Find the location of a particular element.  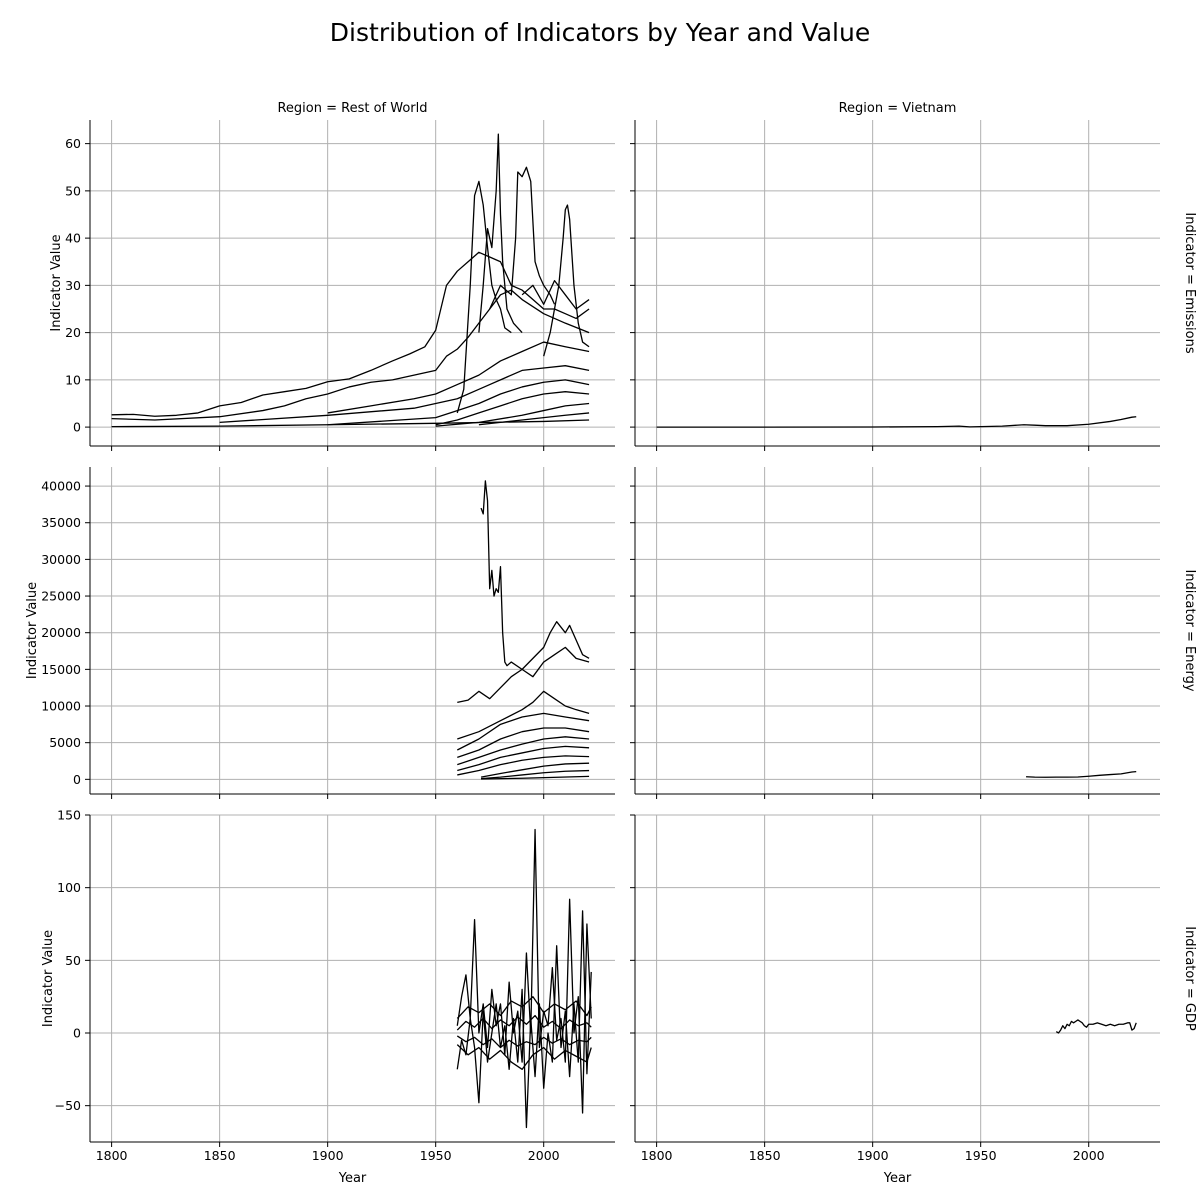

y-tick-label: 10000 is located at coordinates (61, 706).